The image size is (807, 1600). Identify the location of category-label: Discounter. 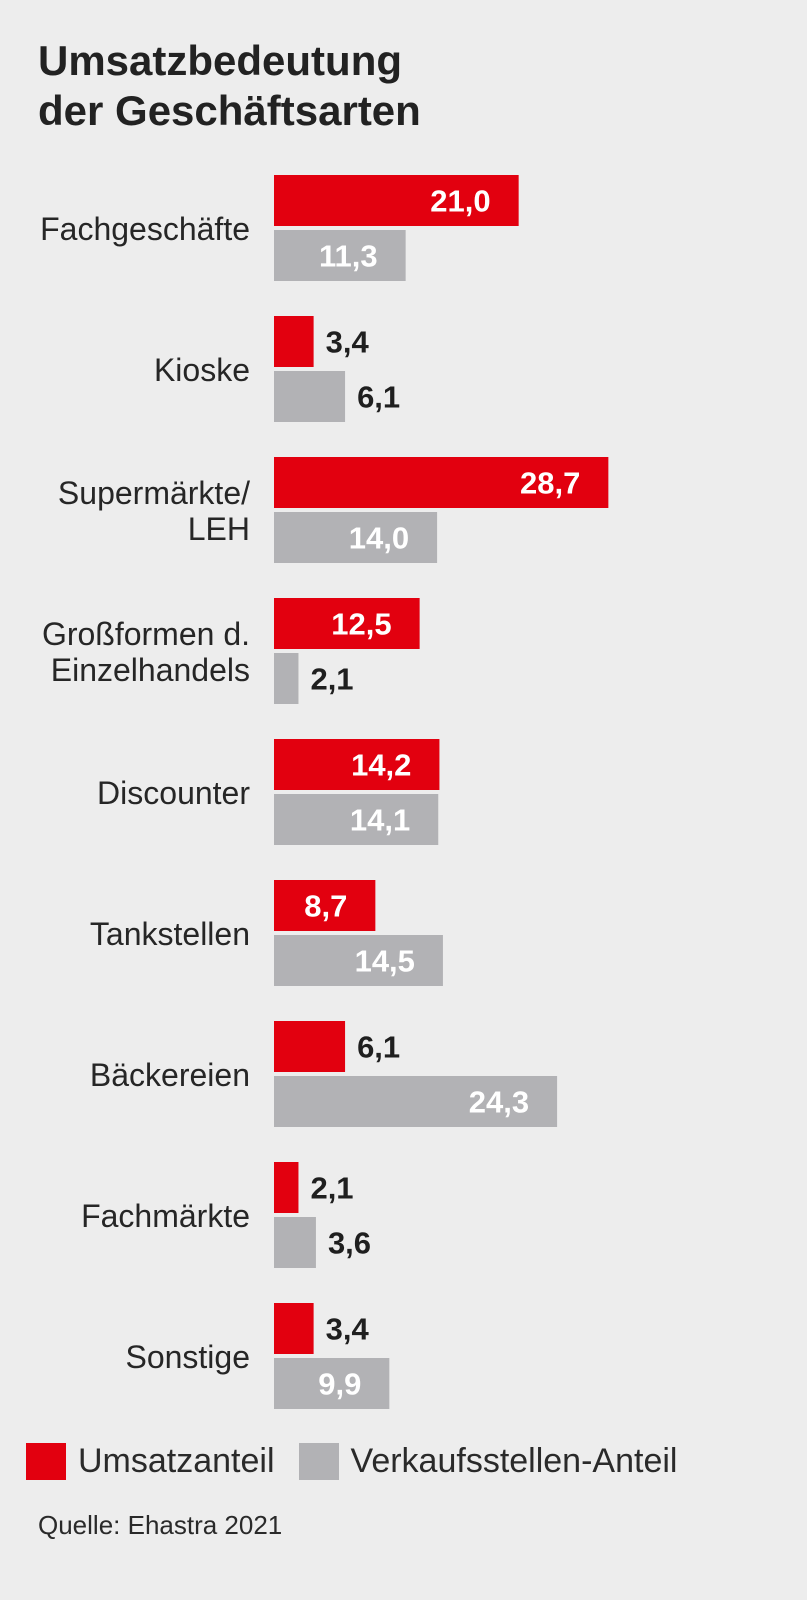
(173, 793).